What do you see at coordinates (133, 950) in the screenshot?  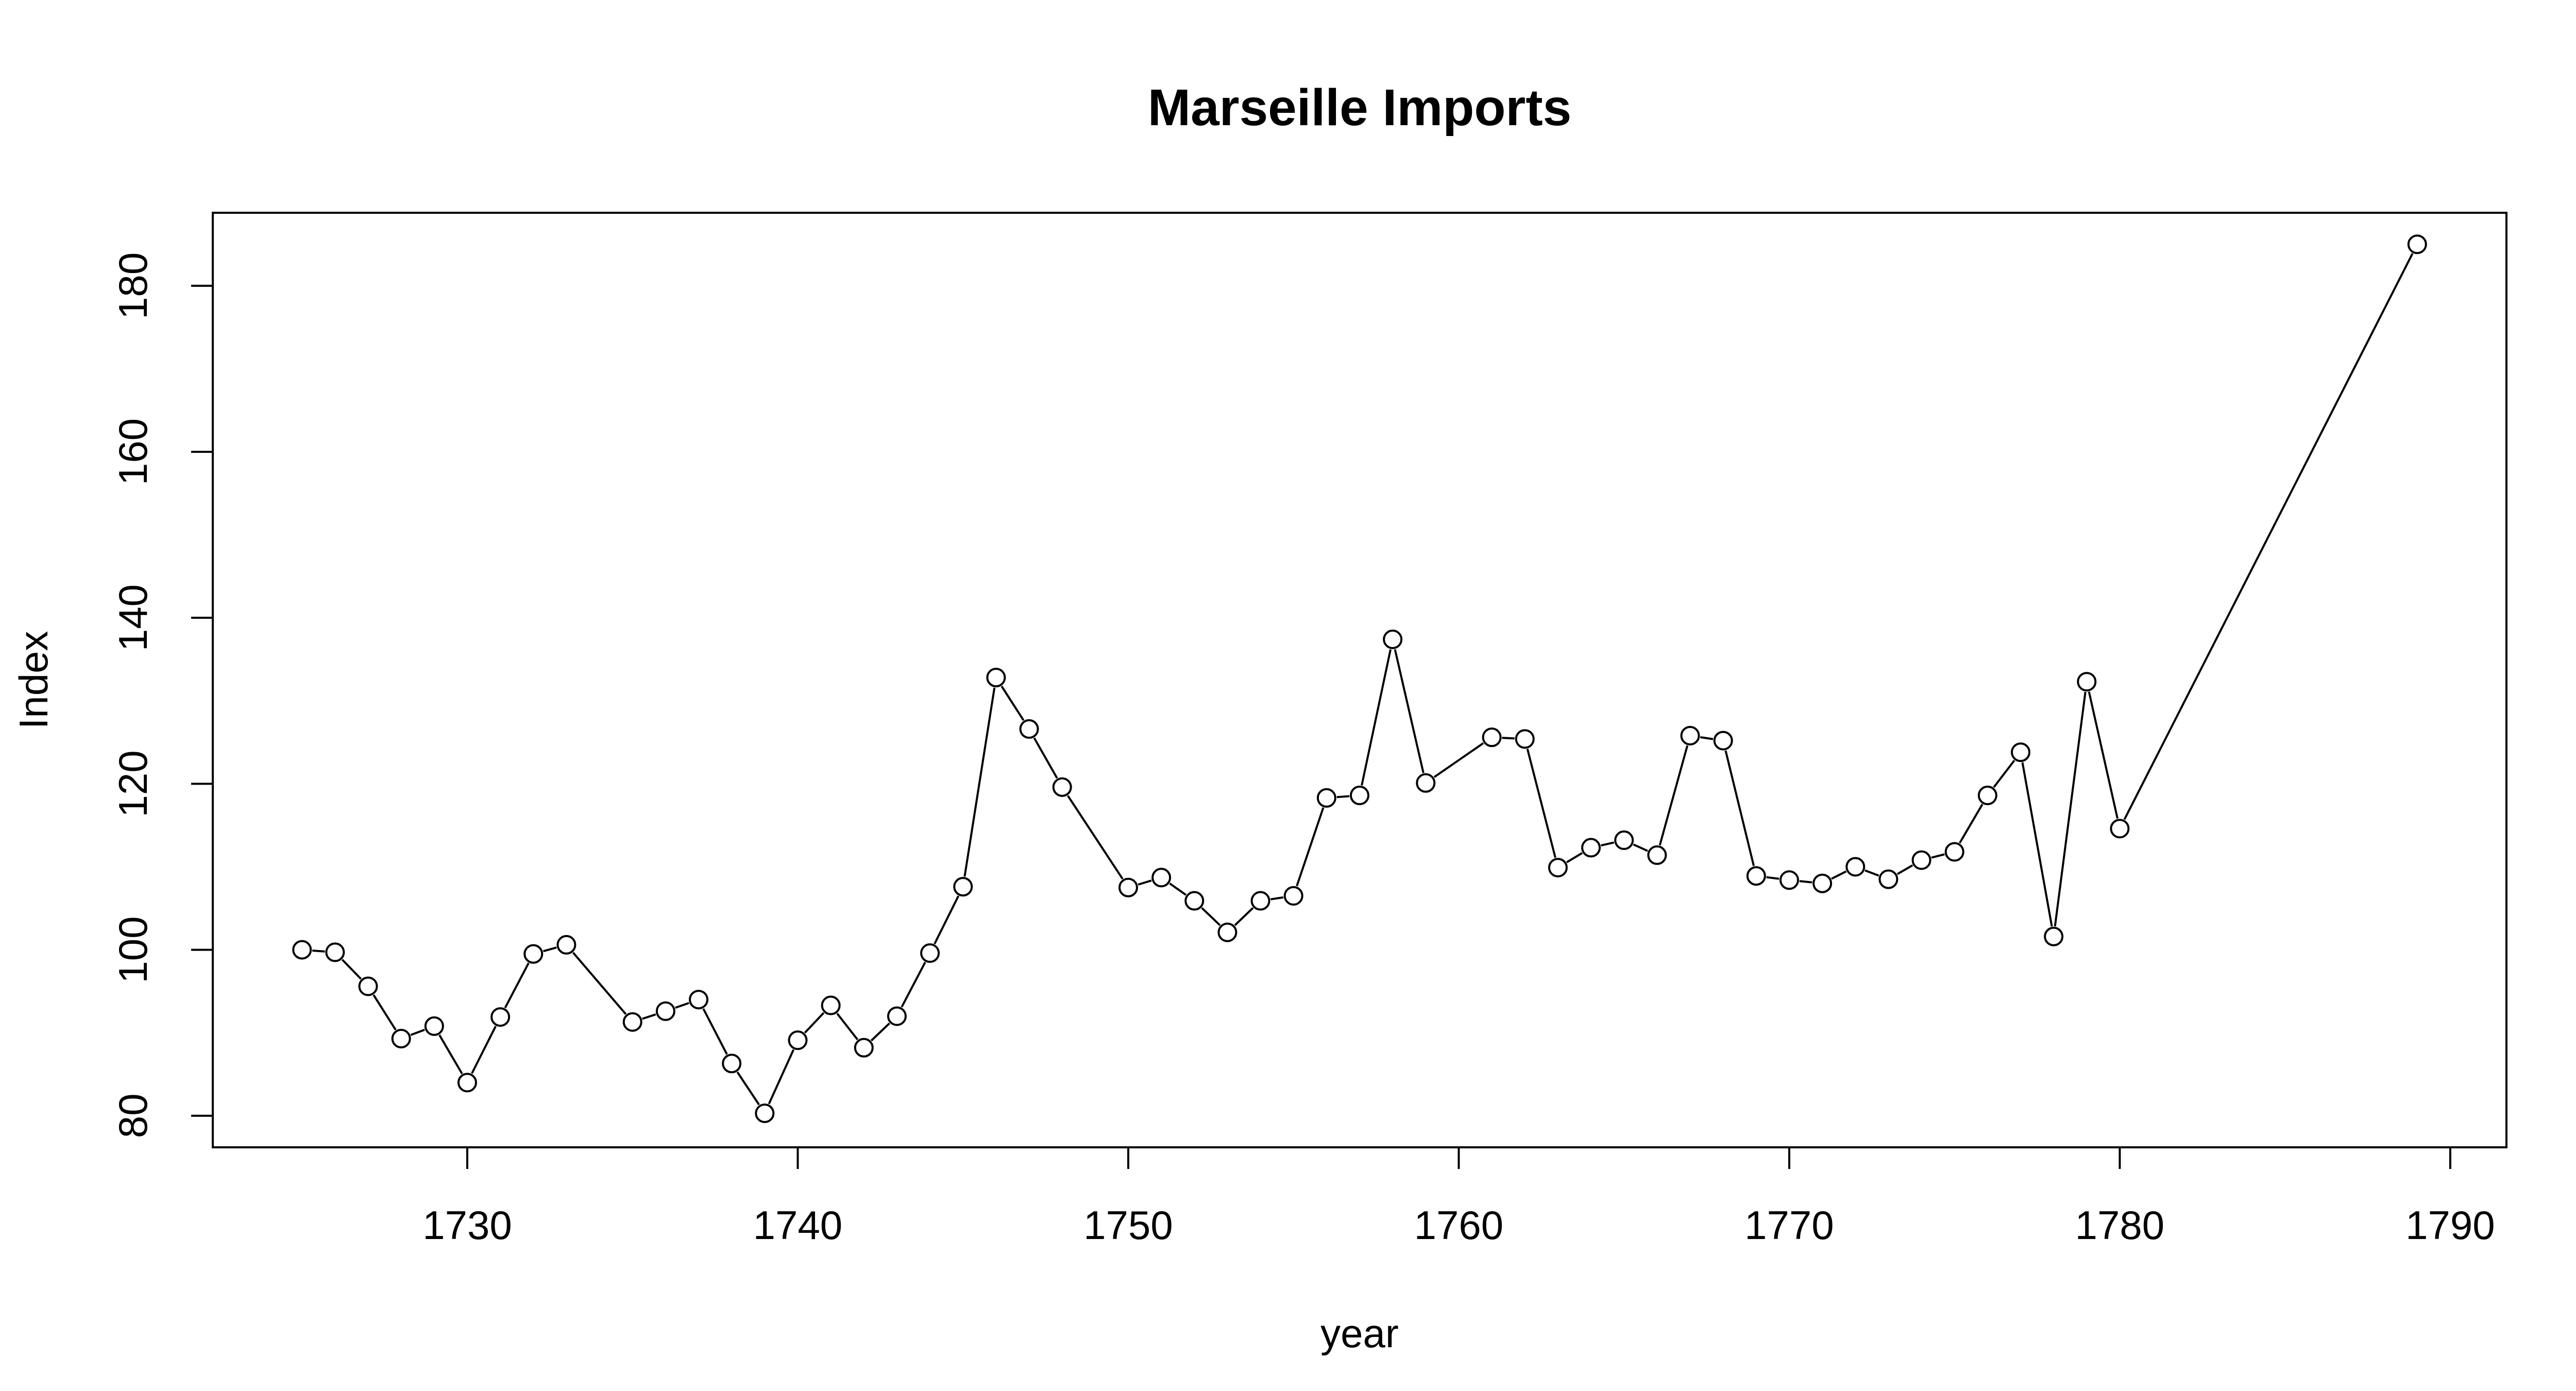 I see `y-tick-label: 100` at bounding box center [133, 950].